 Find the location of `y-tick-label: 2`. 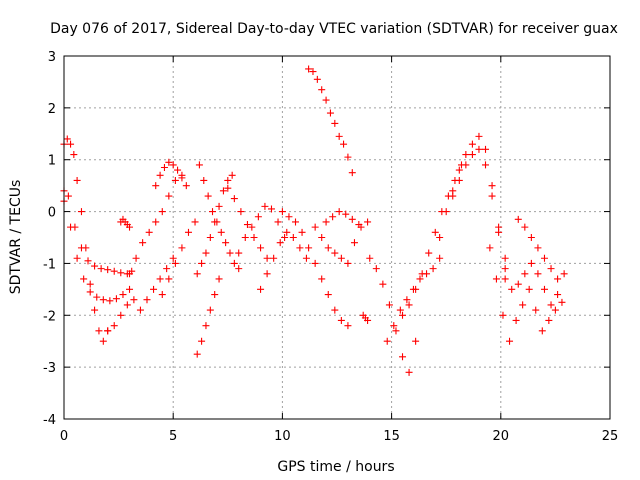

y-tick-label: 2 is located at coordinates (52, 109).